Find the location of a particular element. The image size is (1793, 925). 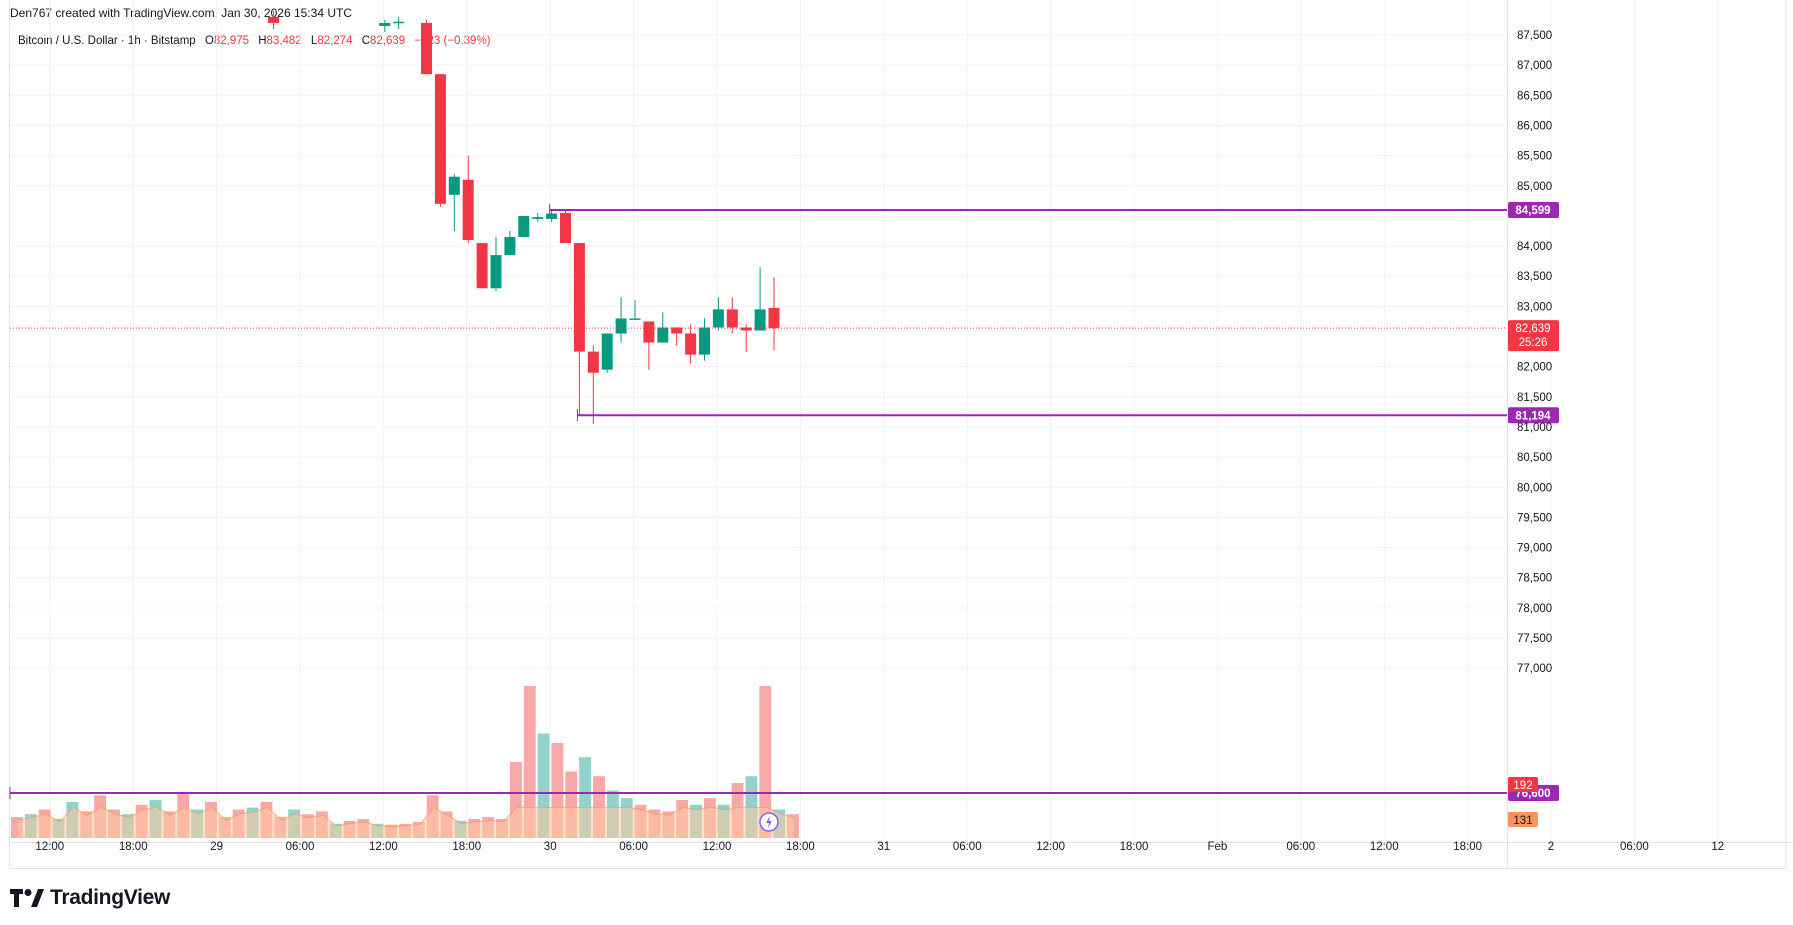

volume-ma-readout-bg is located at coordinates (1523, 819).